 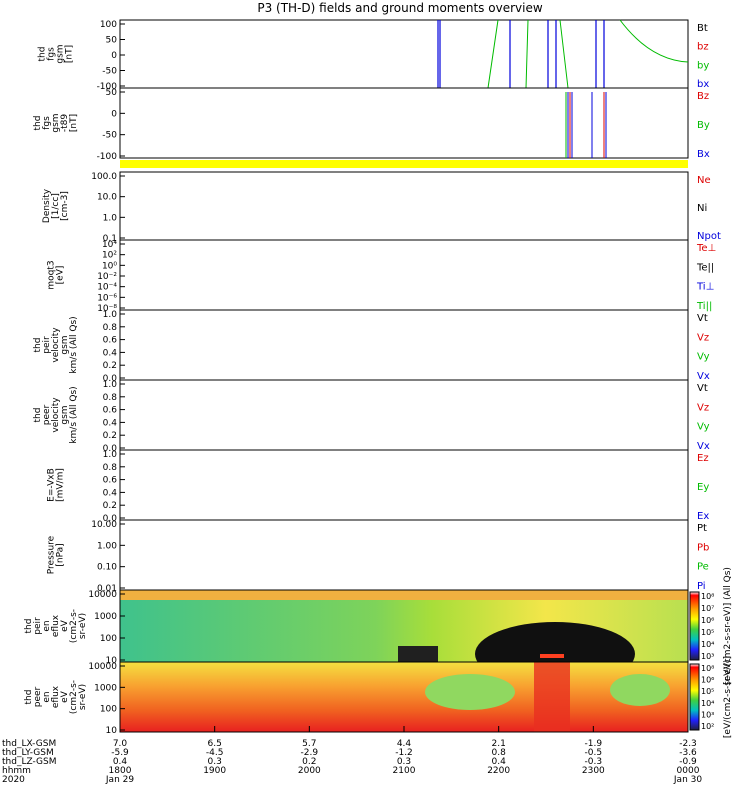 I want to click on ylabel-line: en, so click(x=47, y=625).